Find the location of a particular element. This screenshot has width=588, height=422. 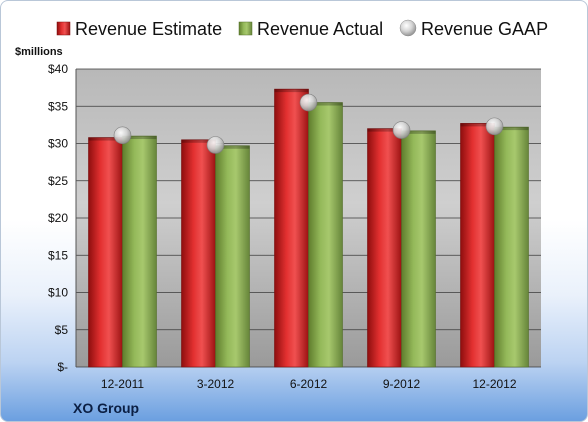

x-tick-label: 3-2012 is located at coordinates (216, 384).